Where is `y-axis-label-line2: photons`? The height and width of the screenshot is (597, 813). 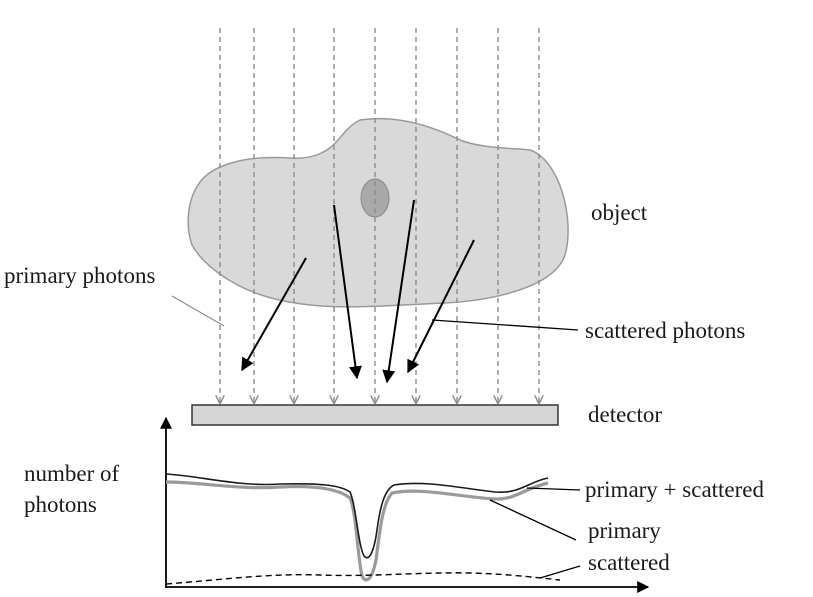 y-axis-label-line2: photons is located at coordinates (60, 504).